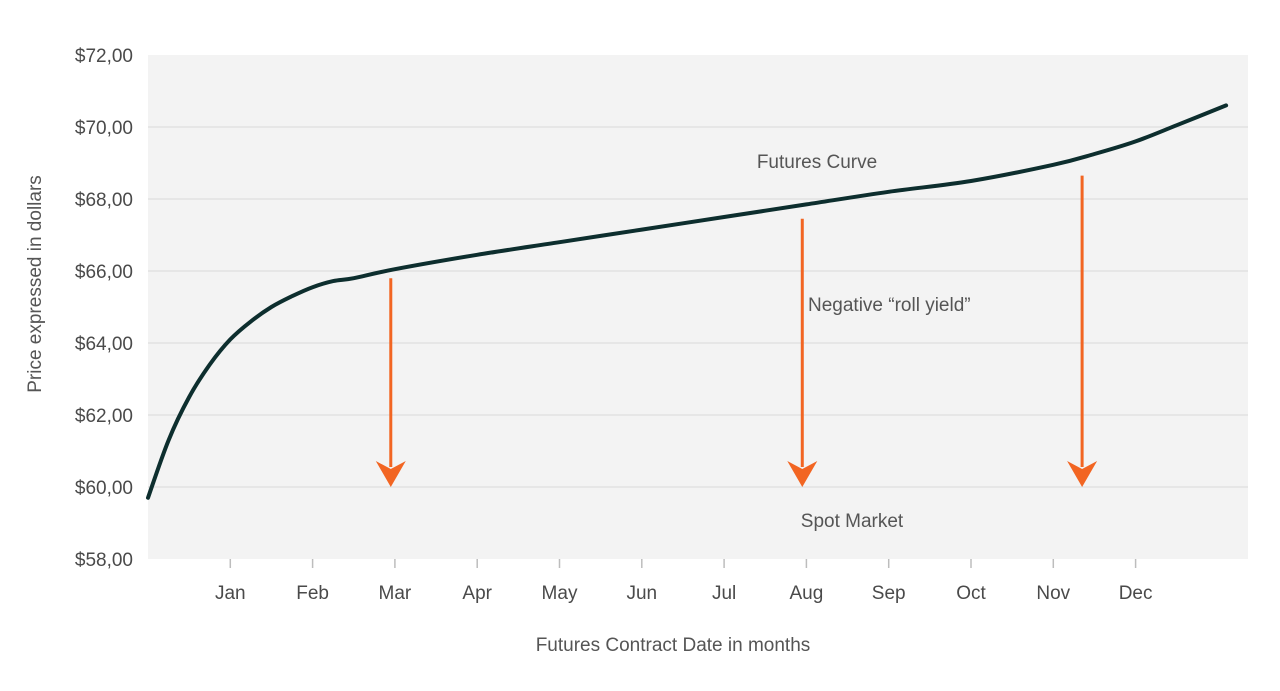  What do you see at coordinates (724, 593) in the screenshot?
I see `x-tick-label: Jul` at bounding box center [724, 593].